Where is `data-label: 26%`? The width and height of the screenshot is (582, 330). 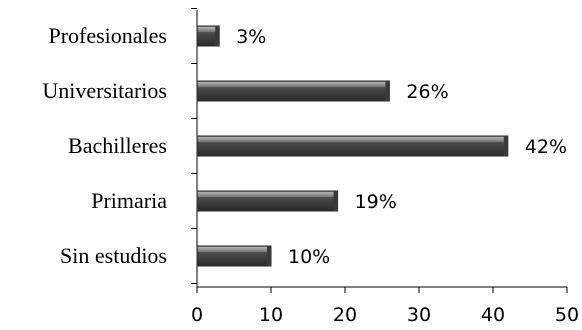
data-label: 26% is located at coordinates (427, 92).